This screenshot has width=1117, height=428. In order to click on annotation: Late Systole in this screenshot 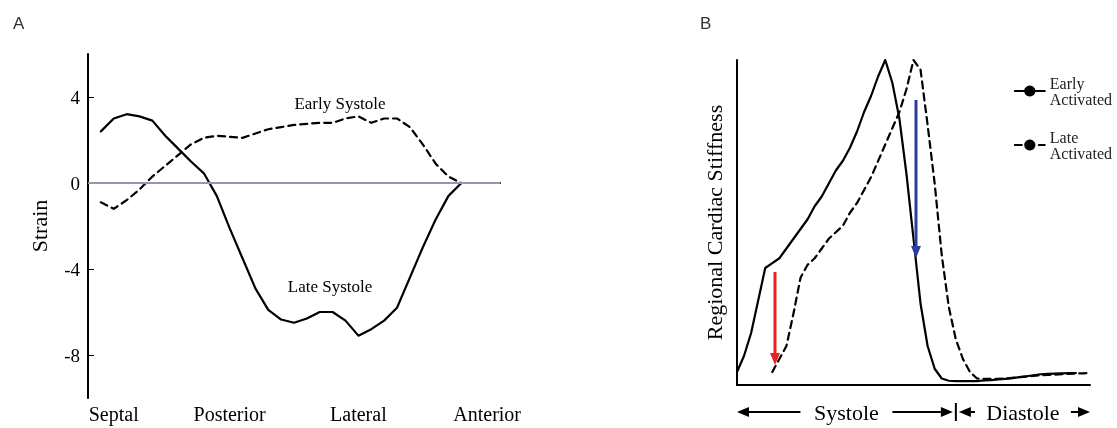, I will do `click(330, 286)`.